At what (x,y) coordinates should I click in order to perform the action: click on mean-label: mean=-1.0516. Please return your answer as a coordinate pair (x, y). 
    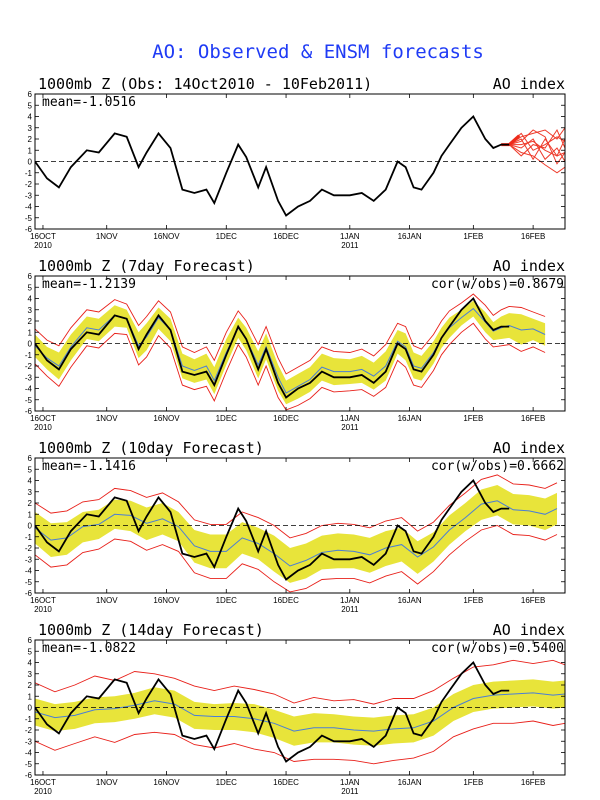
    Looking at the image, I should click on (89, 102).